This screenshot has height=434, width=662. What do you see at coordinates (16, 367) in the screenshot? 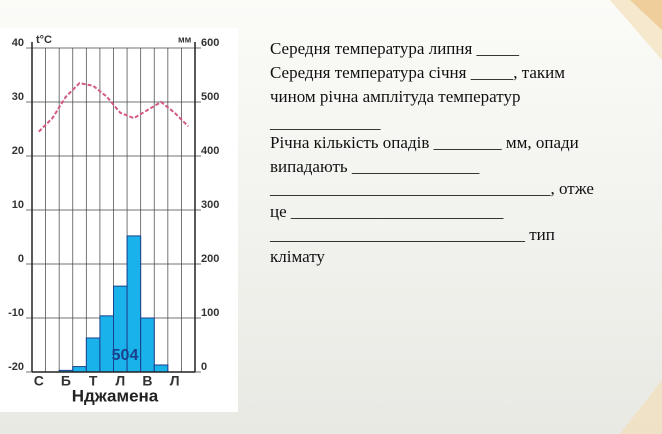
I see `y-tick-label: -20` at bounding box center [16, 367].